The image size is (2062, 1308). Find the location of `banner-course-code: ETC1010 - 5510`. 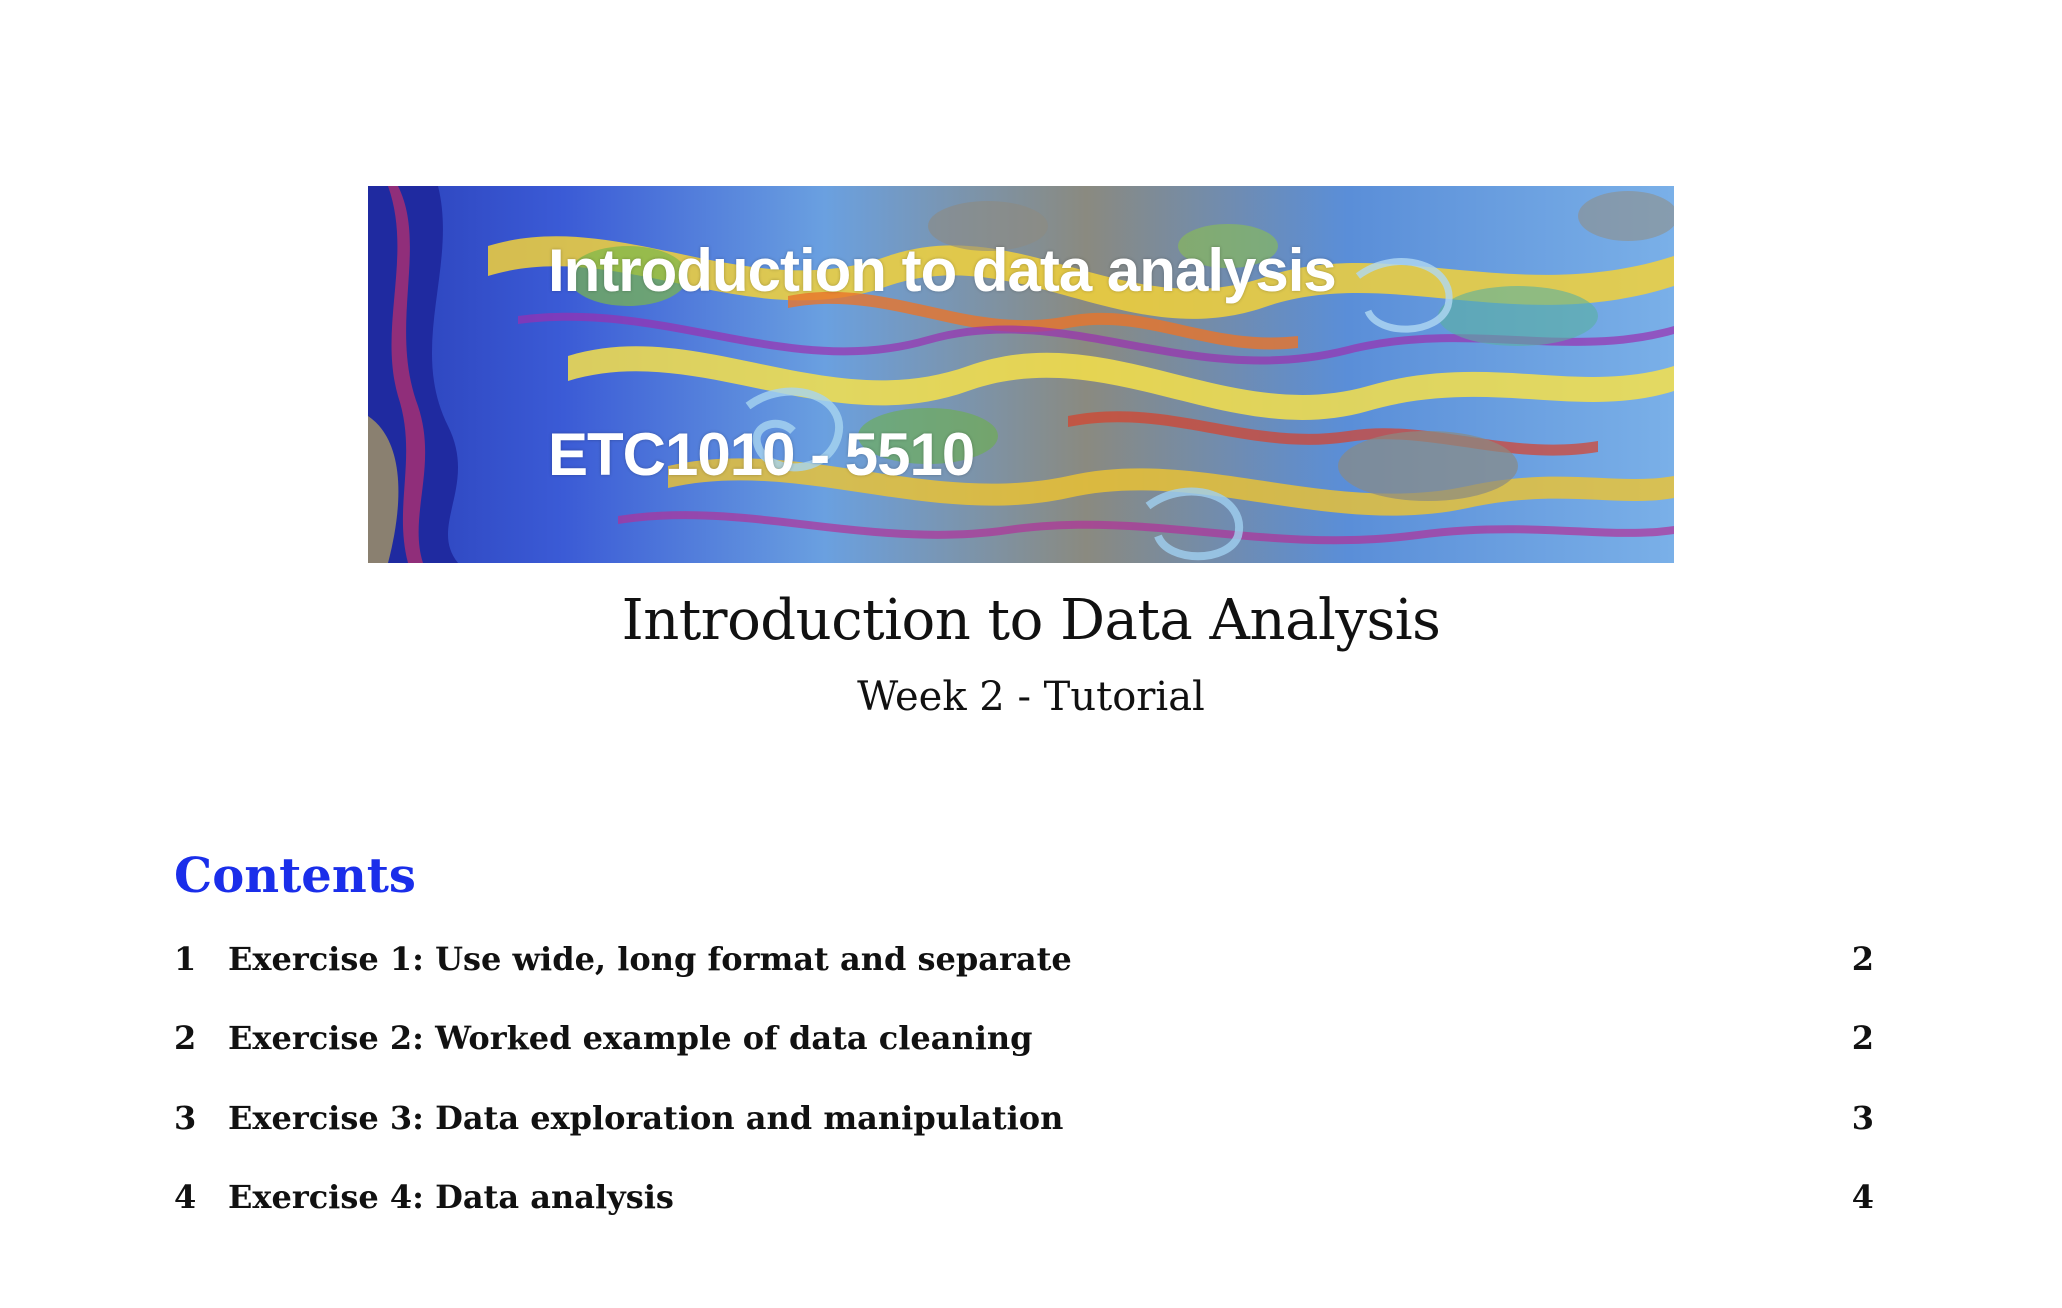

banner-course-code: ETC1010 - 5510 is located at coordinates (761, 454).